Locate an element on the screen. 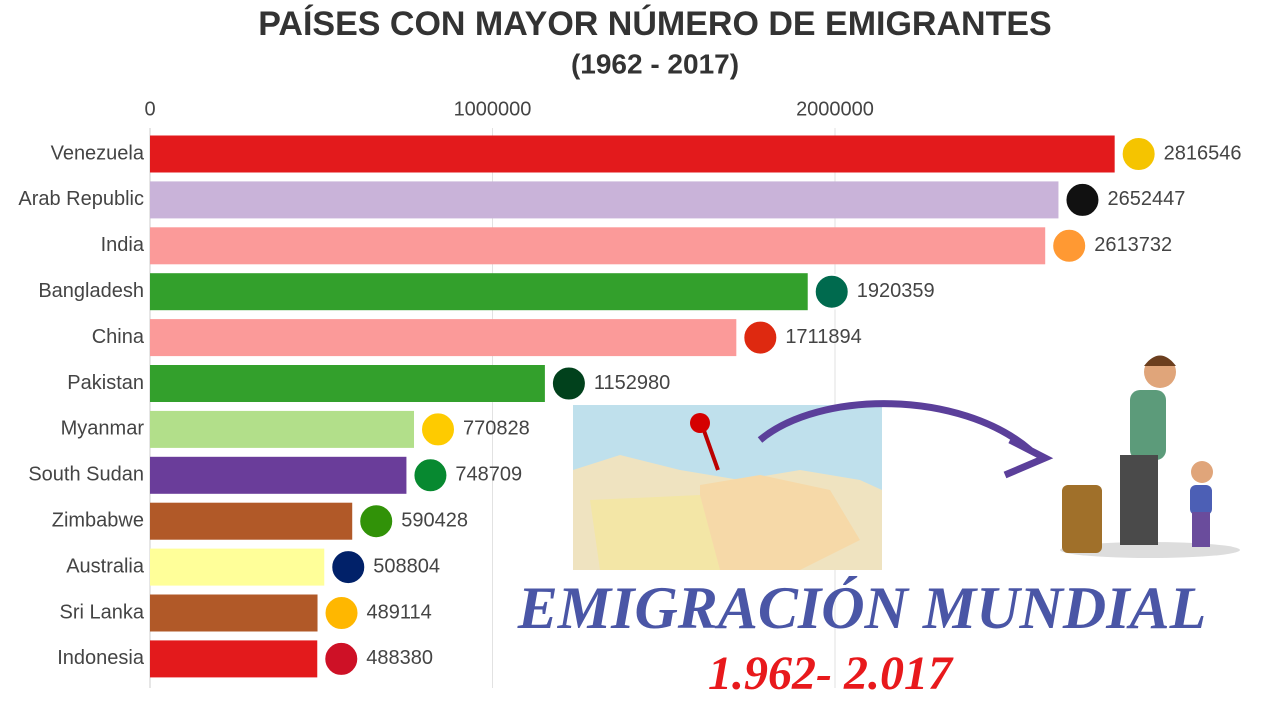 This screenshot has height=720, width=1280. category-label: Australia is located at coordinates (105, 566).